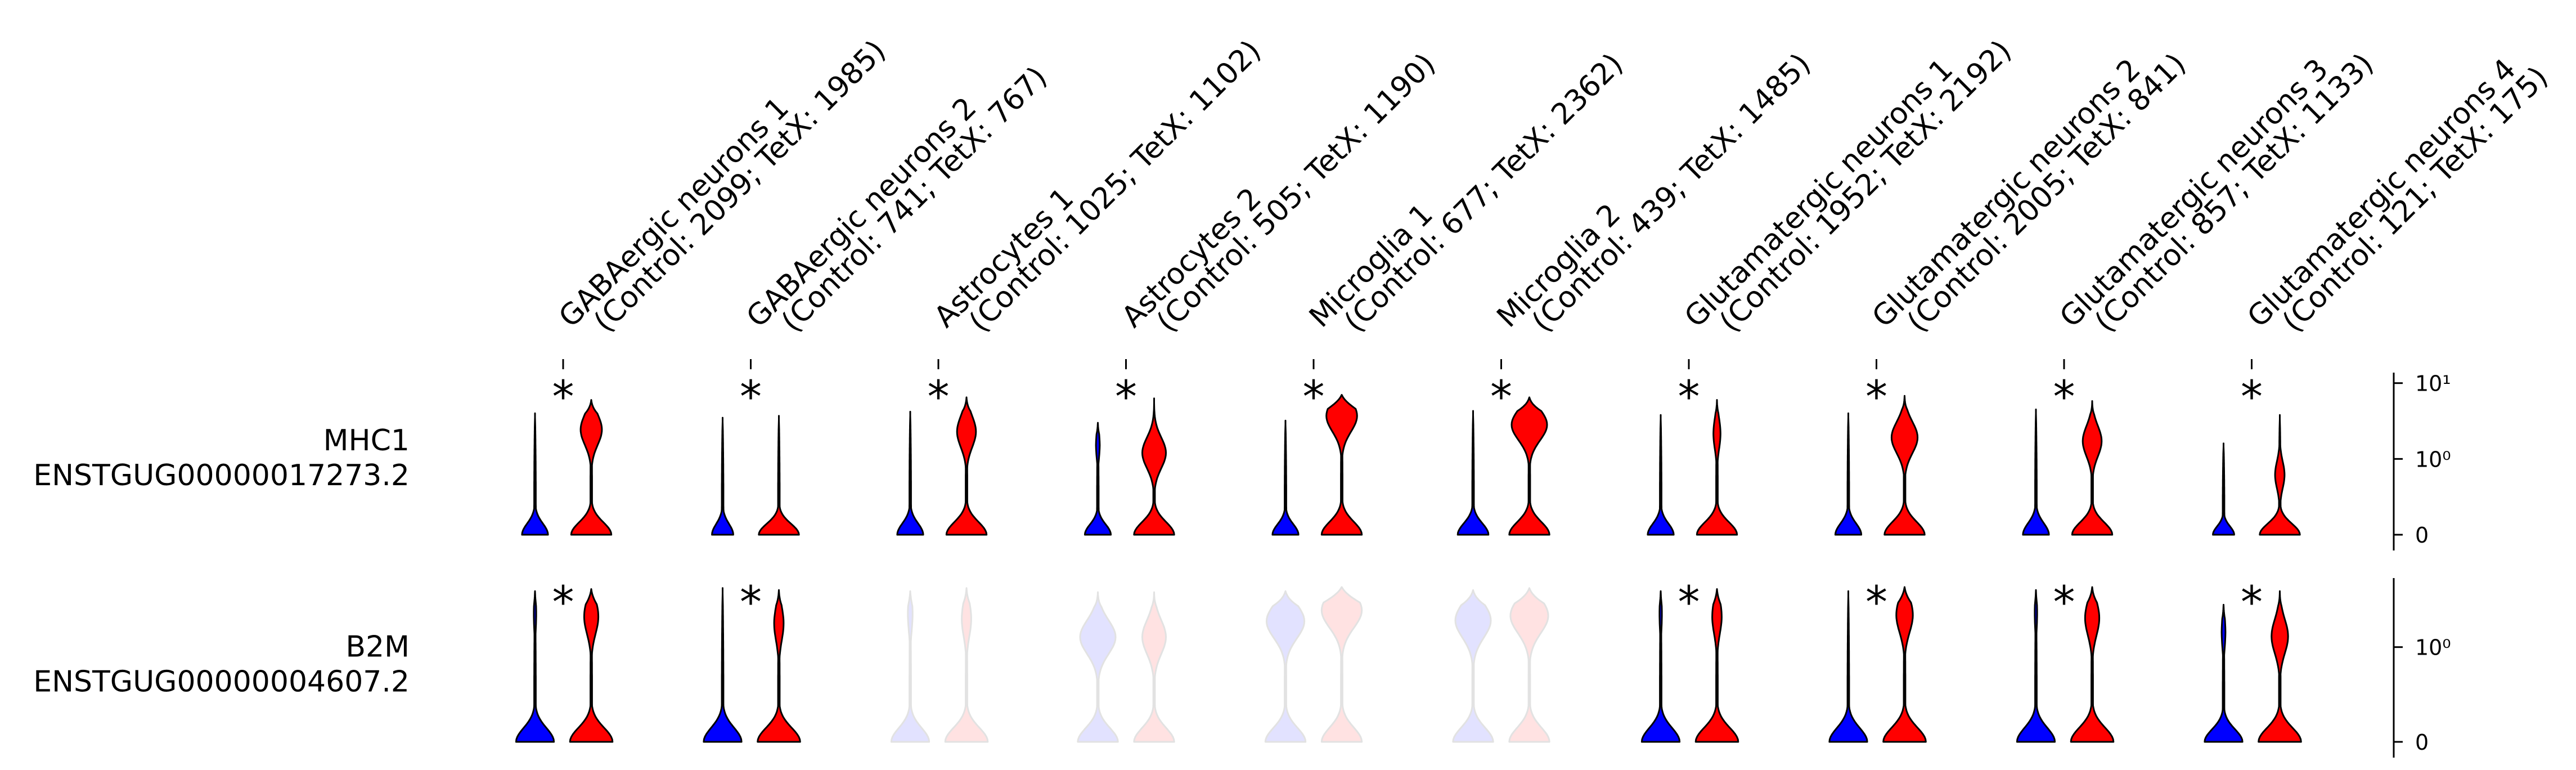 Image resolution: width=2576 pixels, height=770 pixels. I want to click on column-label-counts: (Control: 1025; TetX: 1102), so click(1115, 186).